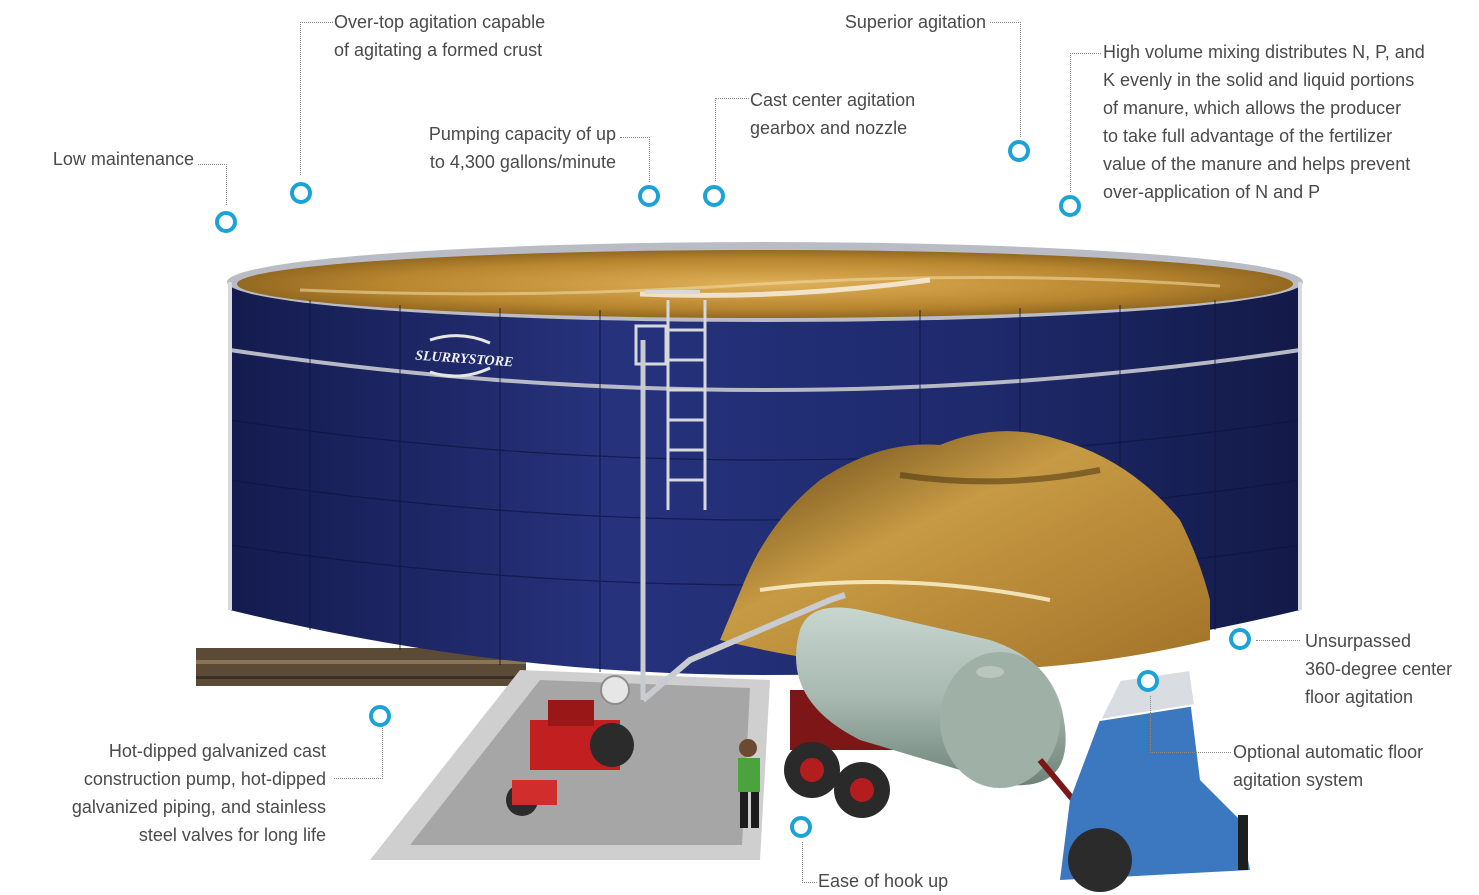  What do you see at coordinates (938, 714) in the screenshot?
I see `tanker-trailer` at bounding box center [938, 714].